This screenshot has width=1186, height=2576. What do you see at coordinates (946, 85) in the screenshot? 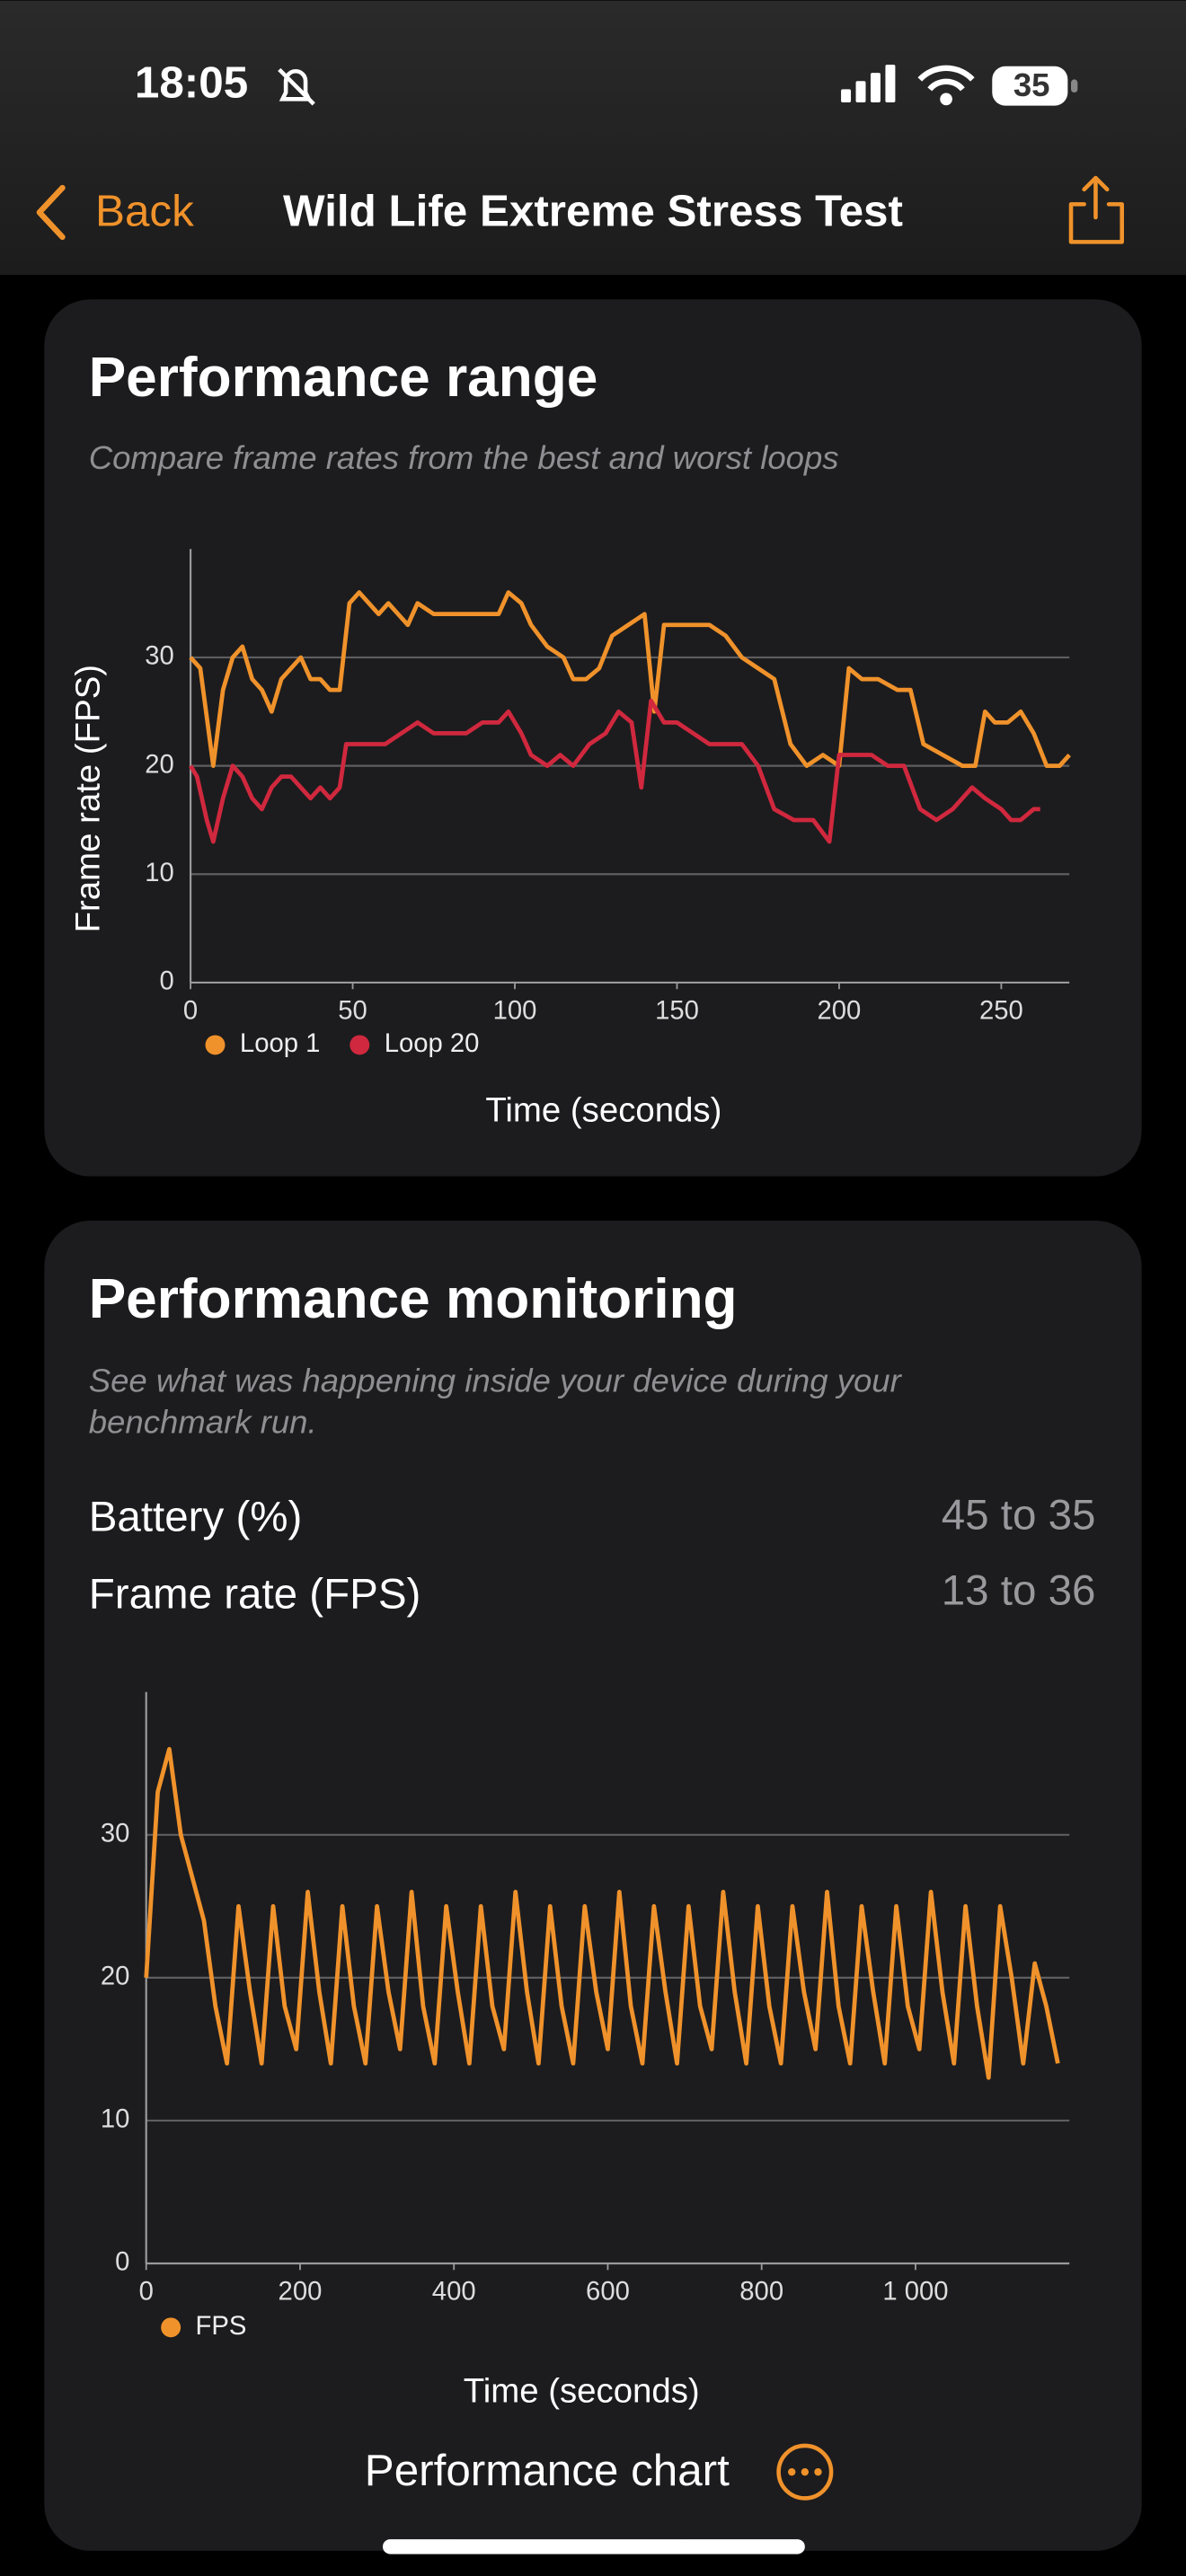
I see `wifi-icon` at bounding box center [946, 85].